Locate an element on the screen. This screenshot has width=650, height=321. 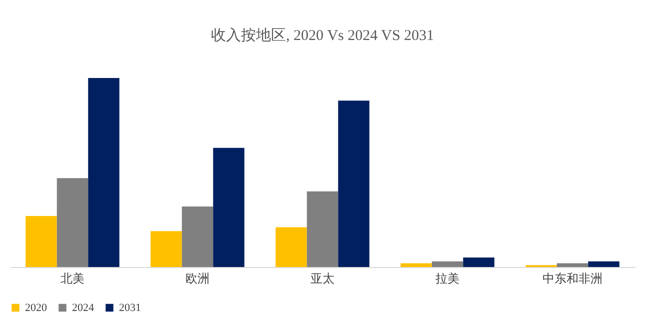
legend-label: 2020 is located at coordinates (36, 308).